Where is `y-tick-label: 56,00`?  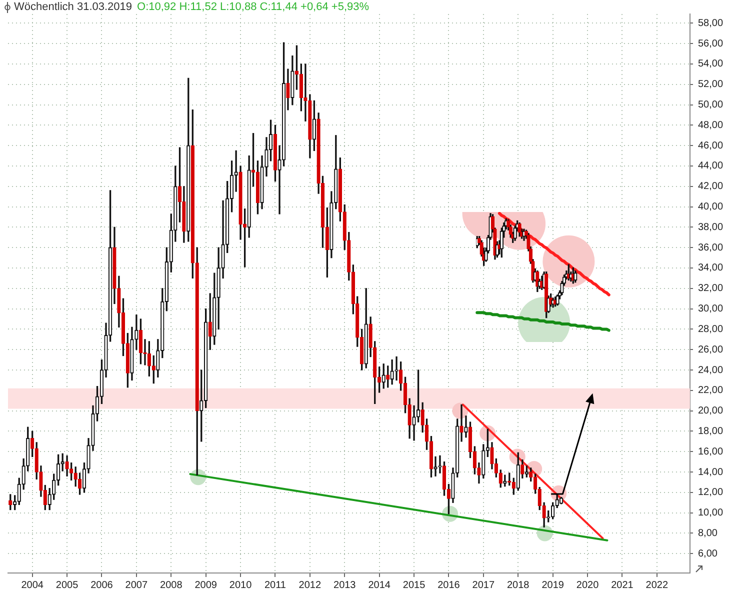 y-tick-label: 56,00 is located at coordinates (711, 44).